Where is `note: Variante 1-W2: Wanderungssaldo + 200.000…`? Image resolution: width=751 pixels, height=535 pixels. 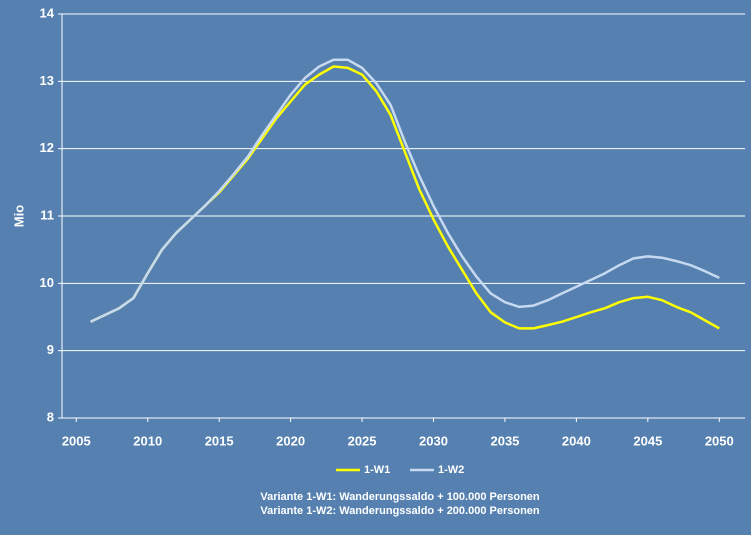 note: Variante 1-W2: Wanderungssaldo + 200.000… is located at coordinates (400, 511).